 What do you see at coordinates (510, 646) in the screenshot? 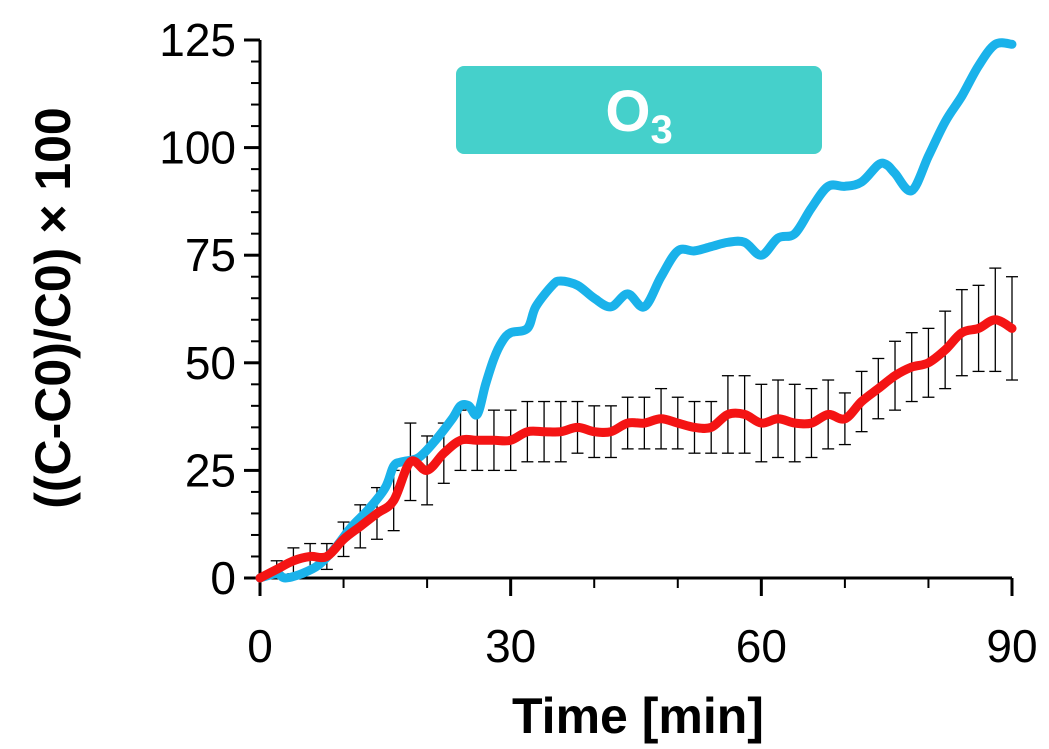
I see `x-tick-label: 30` at bounding box center [510, 646].